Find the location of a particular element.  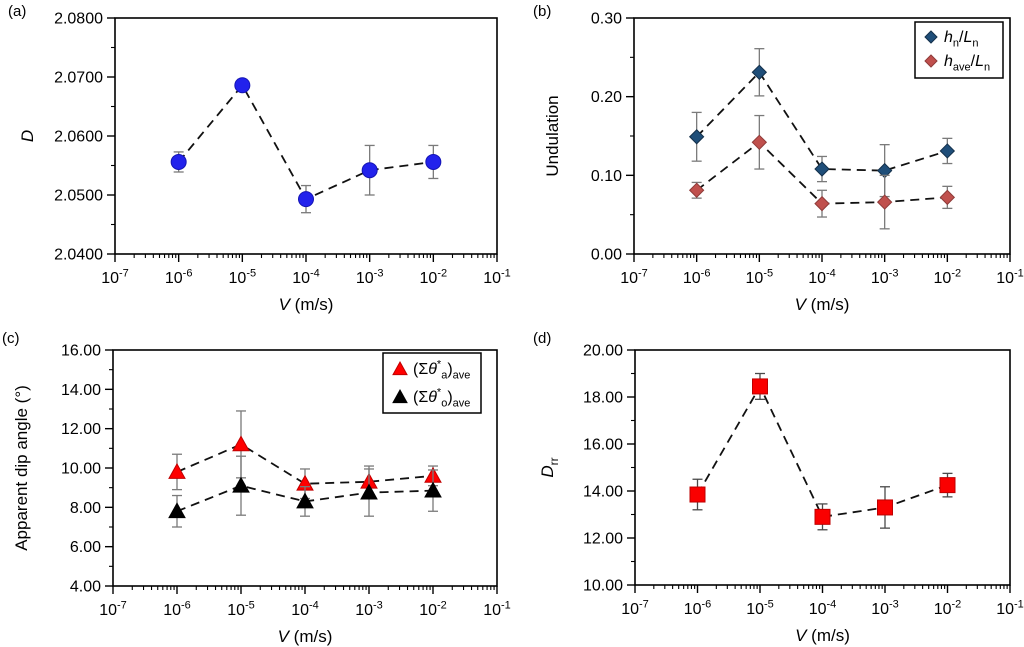

panel-label-b: (b) is located at coordinates (542, 11).